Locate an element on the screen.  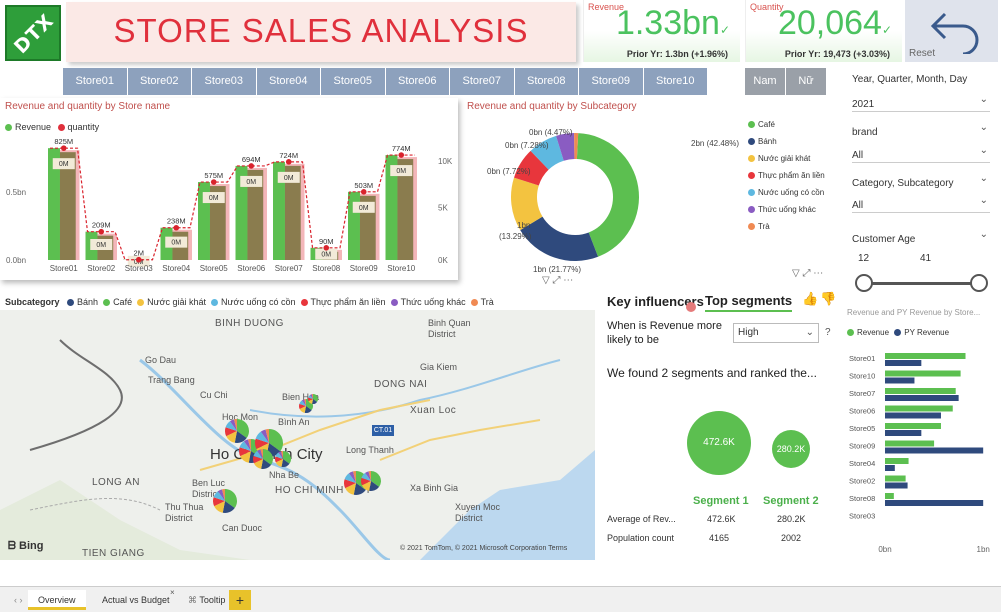
tab-key-influencers: Key influencers is located at coordinates (655, 301).